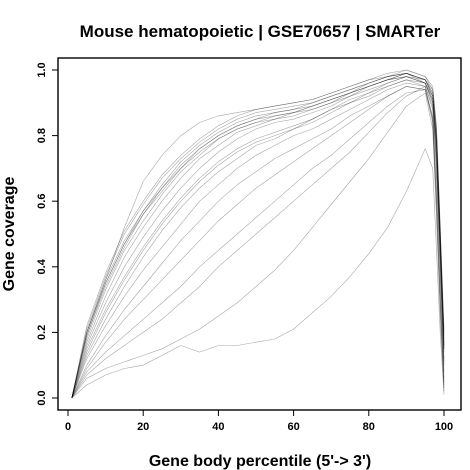 The width and height of the screenshot is (470, 470). I want to click on y-axis: 0.0 0.2 0.4 0.6 0.8 1.0, so click(47, 234).